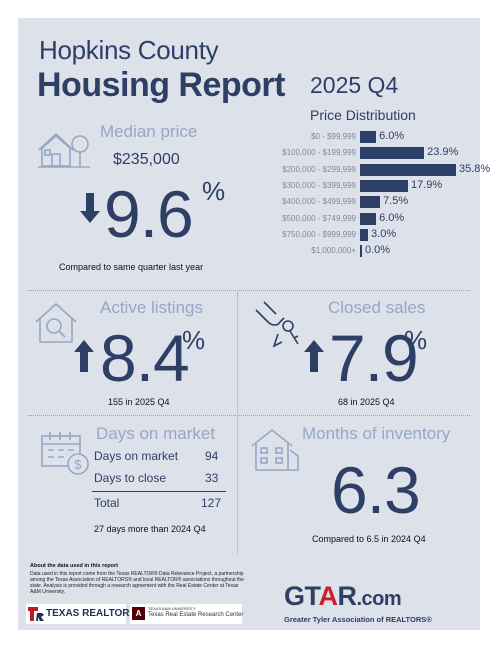 The width and height of the screenshot is (500, 648). I want to click on days-on-market-note: 27 days more than 2024 Q4, so click(150, 529).